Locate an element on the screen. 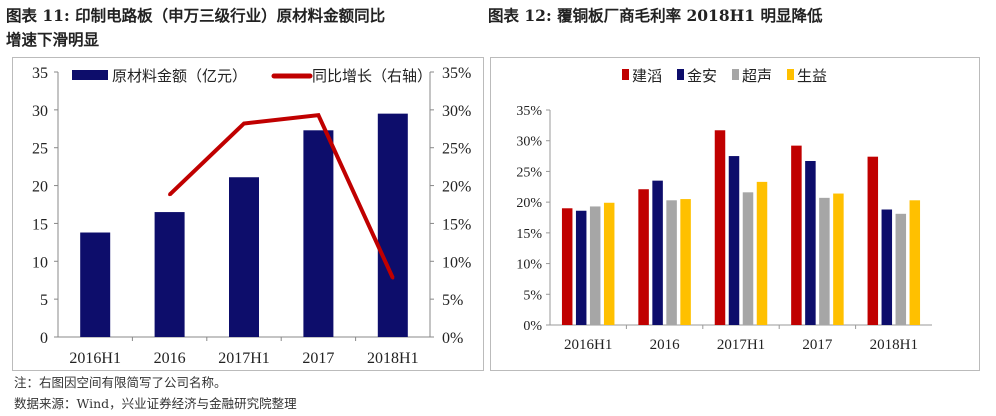  y2-tick-label: 5% is located at coordinates (452, 300).